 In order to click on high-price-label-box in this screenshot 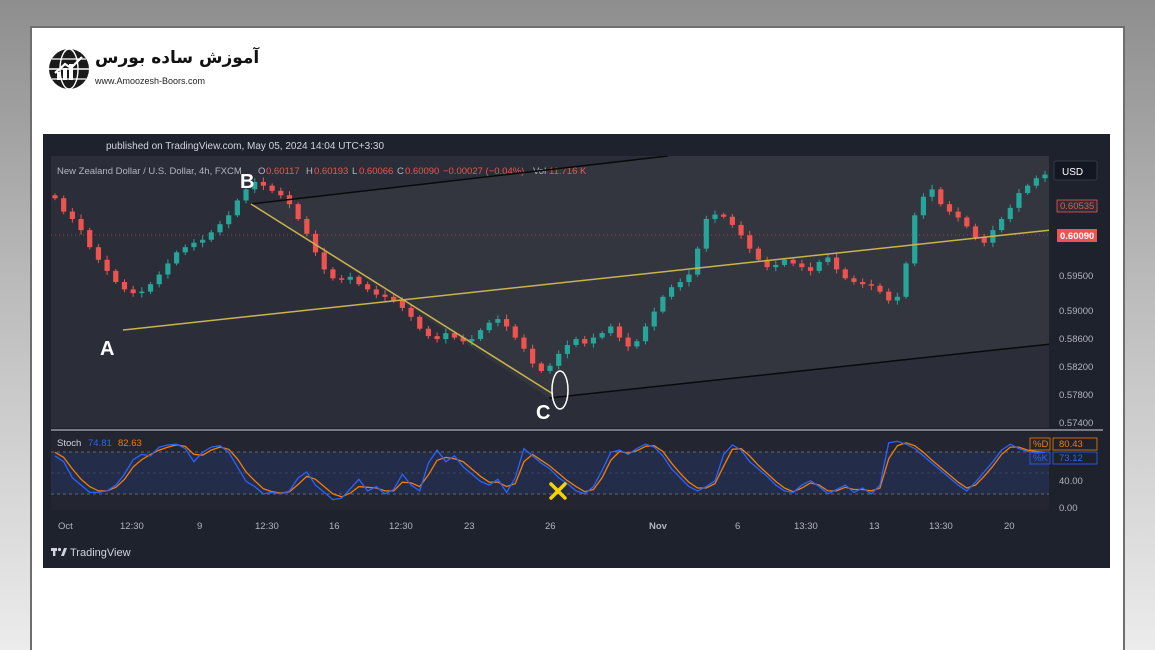, I will do `click(1077, 206)`.